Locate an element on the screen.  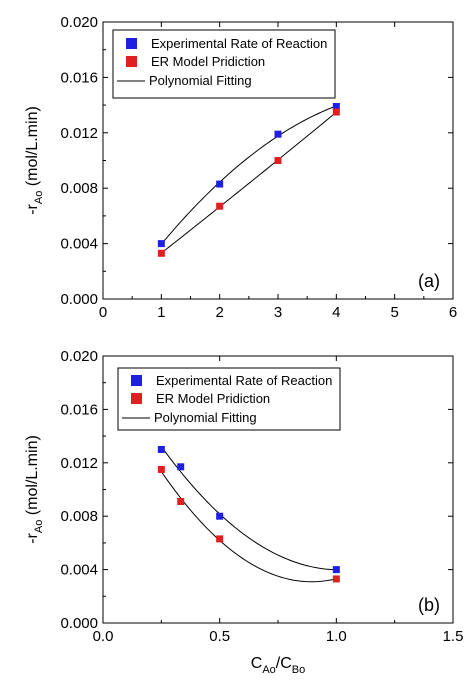
x-tick-label: 3 is located at coordinates (278, 312).